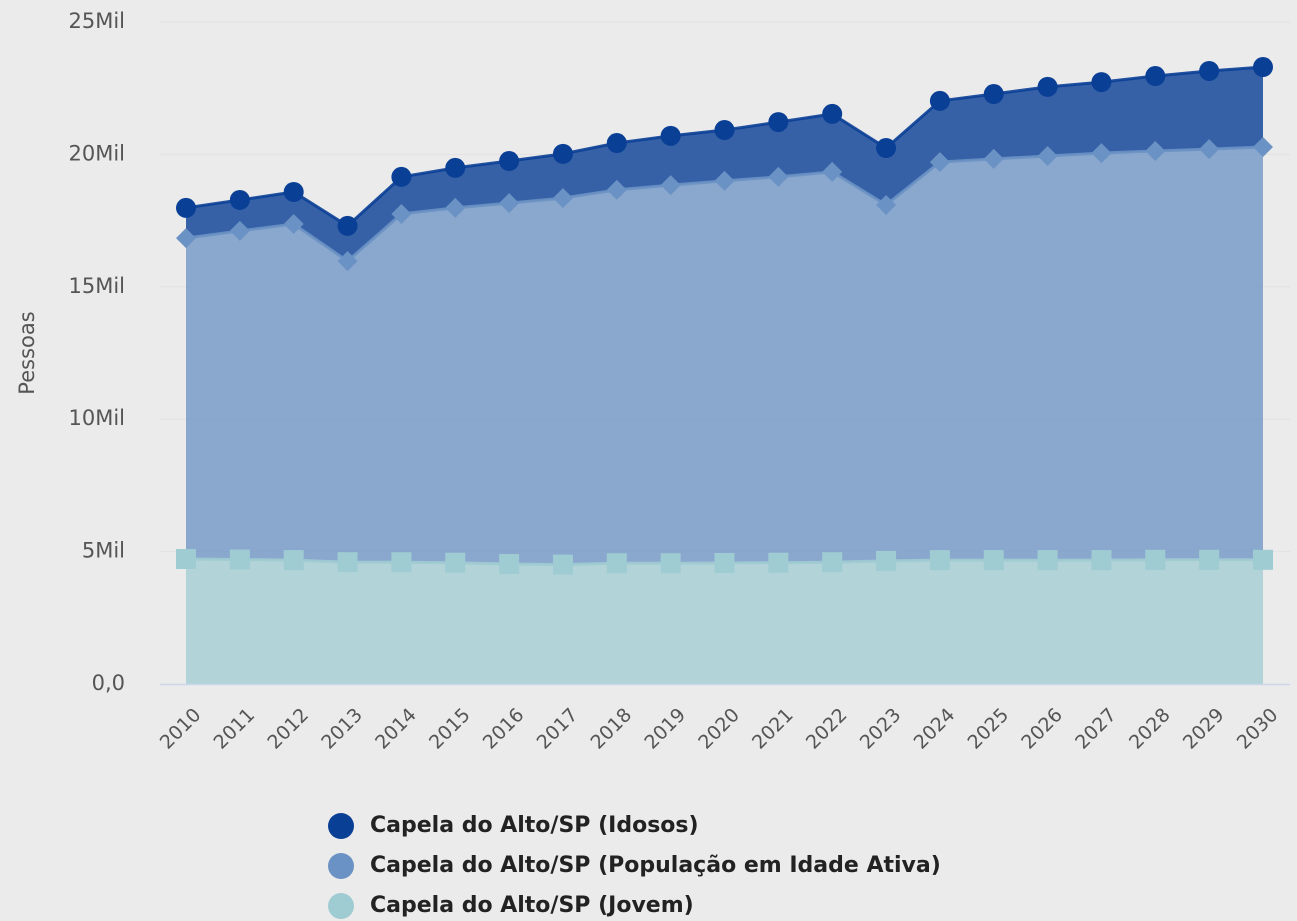 This screenshot has width=1297, height=921. Describe the element at coordinates (611, 729) in the screenshot. I see `x-tick-label: 2018` at that location.